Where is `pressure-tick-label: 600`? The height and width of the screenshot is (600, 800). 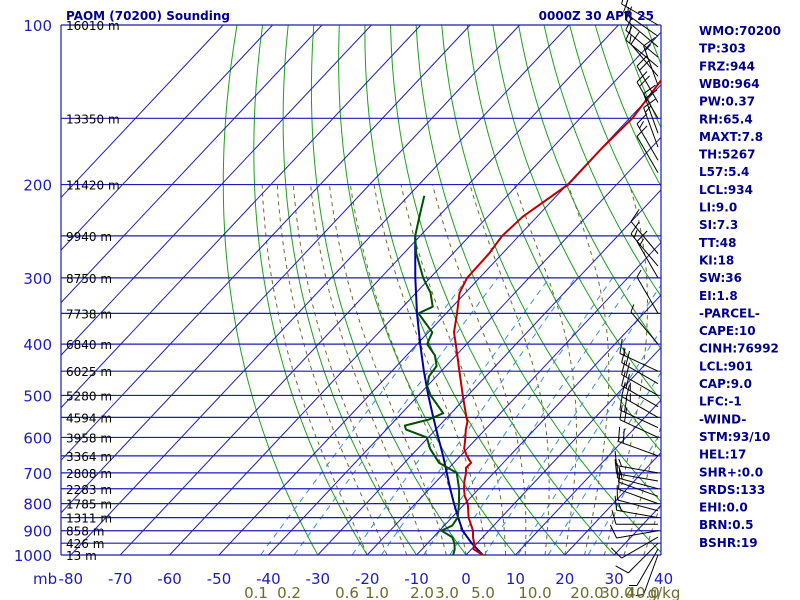 pressure-tick-label: 600 is located at coordinates (37, 438).